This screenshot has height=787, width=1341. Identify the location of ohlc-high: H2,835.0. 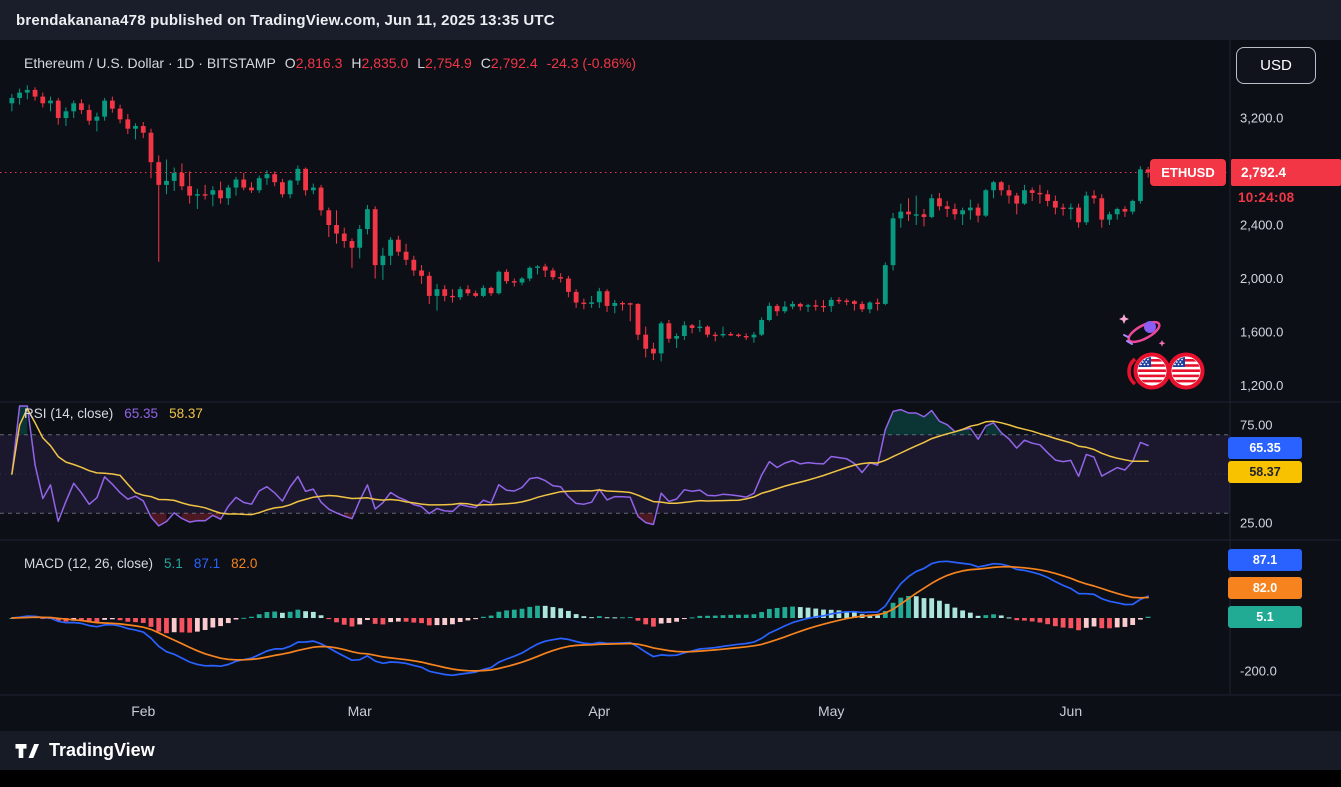
(380, 63).